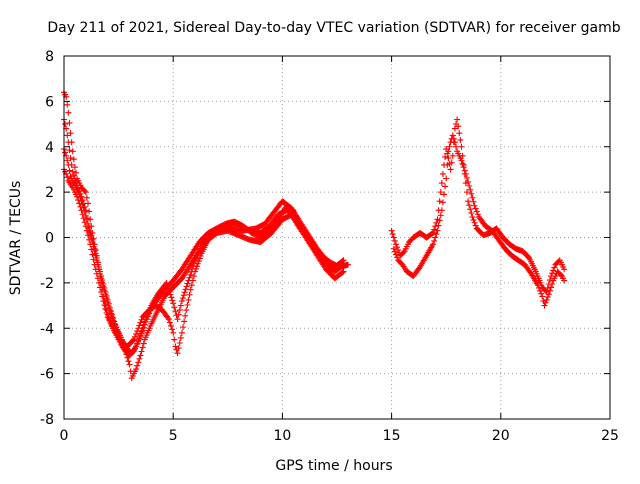 The height and width of the screenshot is (484, 640). What do you see at coordinates (282, 436) in the screenshot?
I see `x-tick-label: 10` at bounding box center [282, 436].